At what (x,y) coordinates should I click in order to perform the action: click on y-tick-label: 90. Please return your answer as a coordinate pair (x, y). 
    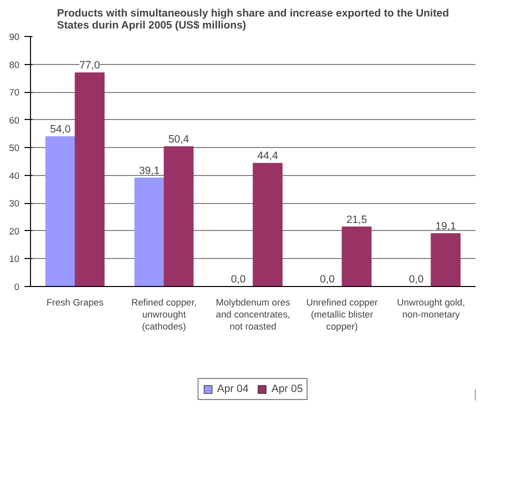
    Looking at the image, I should click on (14, 37).